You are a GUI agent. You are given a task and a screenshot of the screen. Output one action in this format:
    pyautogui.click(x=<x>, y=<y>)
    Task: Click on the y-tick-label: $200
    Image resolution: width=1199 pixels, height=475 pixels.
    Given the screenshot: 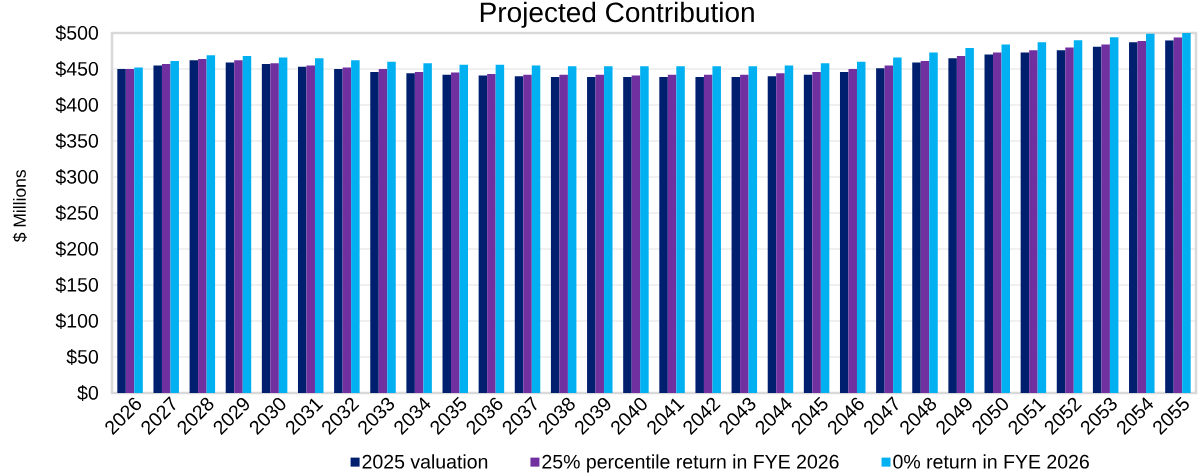 What is the action you would take?
    pyautogui.click(x=77, y=249)
    